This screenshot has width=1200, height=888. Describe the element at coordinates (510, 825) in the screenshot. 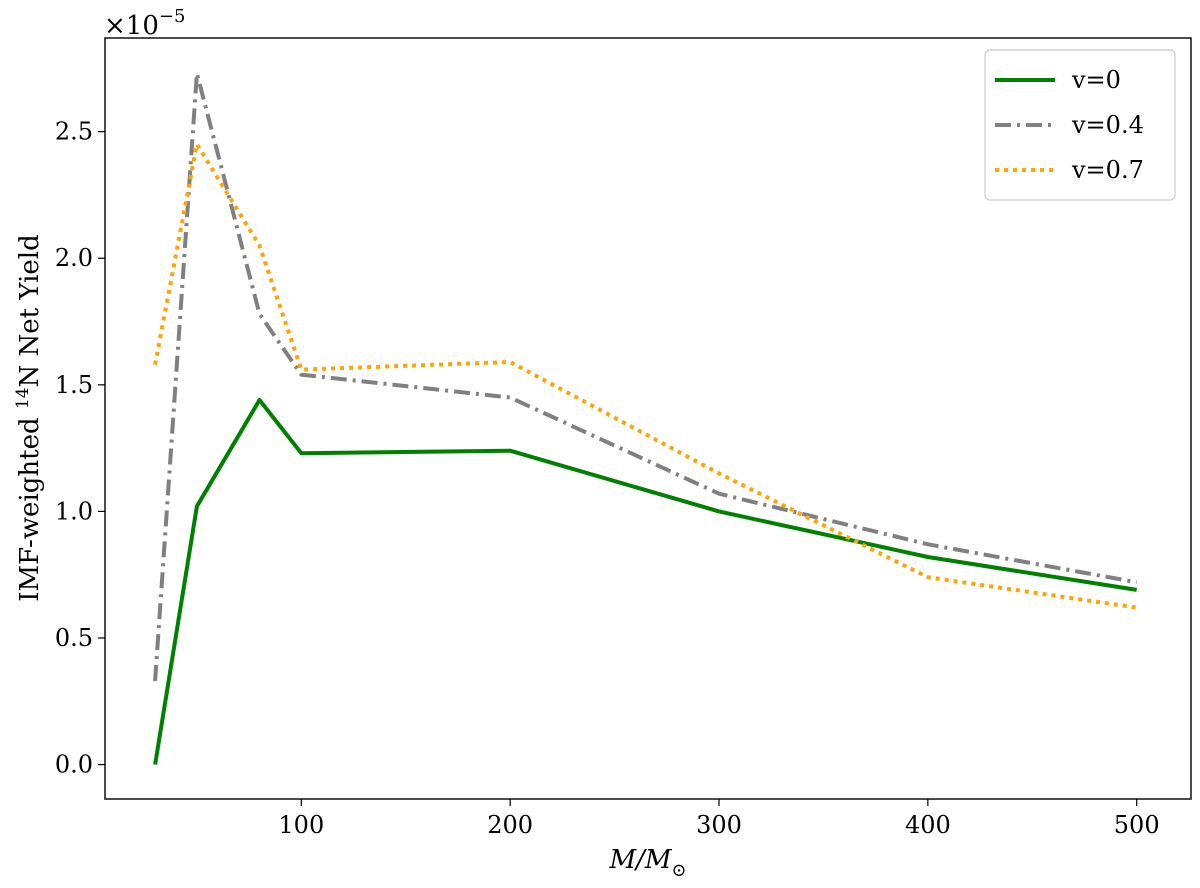

I see `x-tick-label: 200` at that location.